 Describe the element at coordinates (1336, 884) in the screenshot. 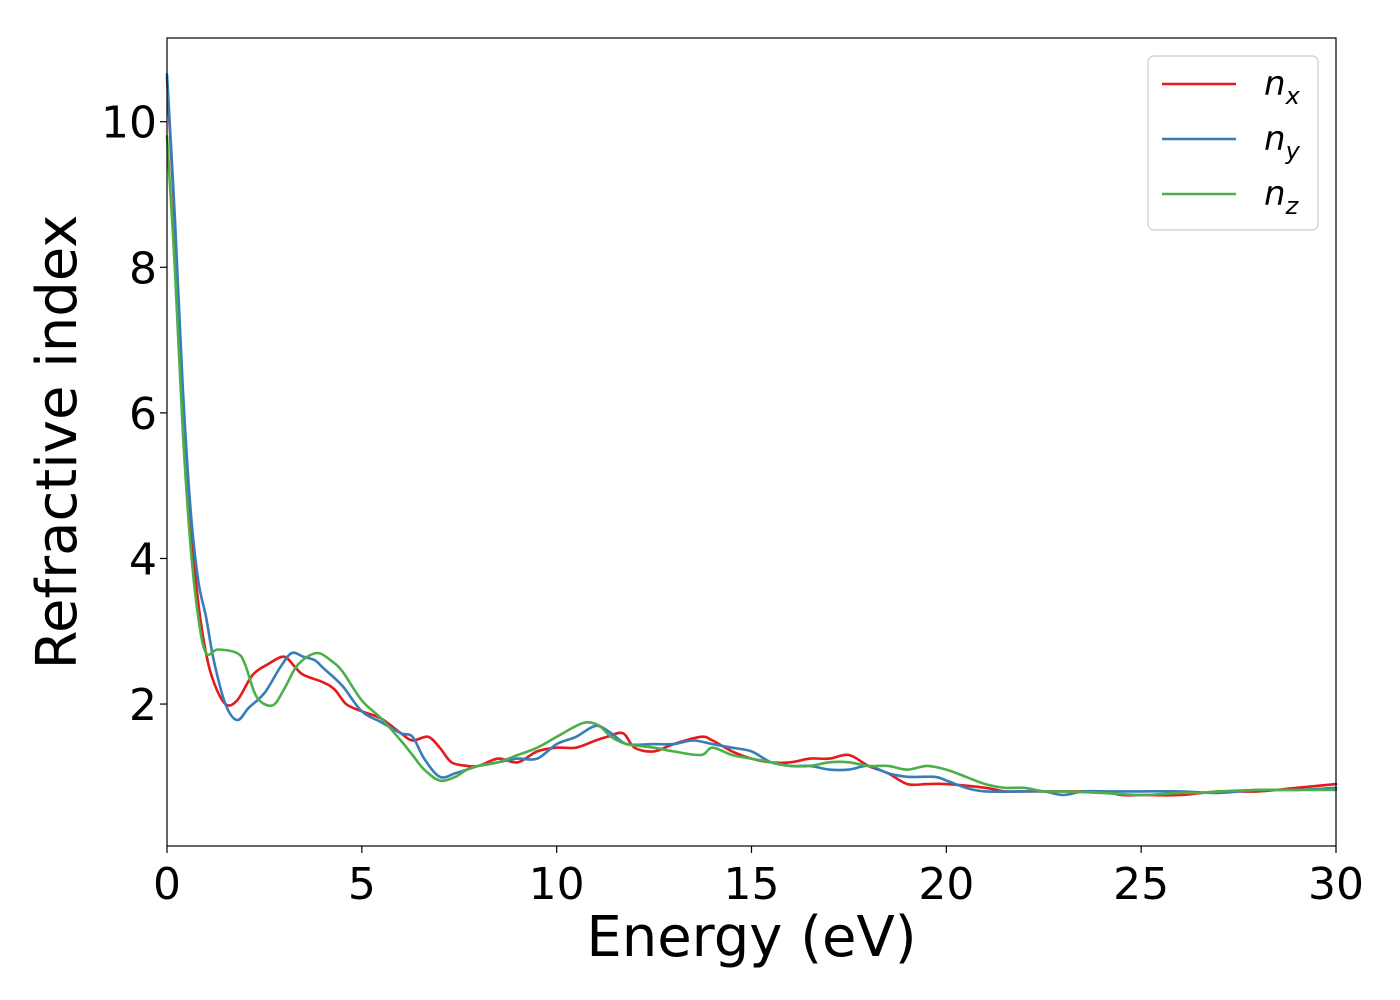

I see `x-tick-label: 30` at that location.